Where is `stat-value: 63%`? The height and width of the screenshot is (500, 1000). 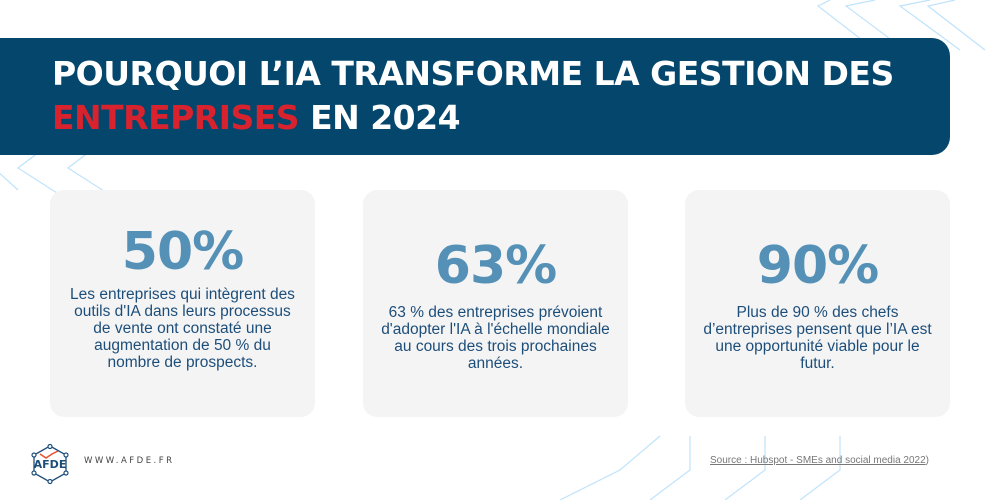
stat-value: 63% is located at coordinates (495, 266).